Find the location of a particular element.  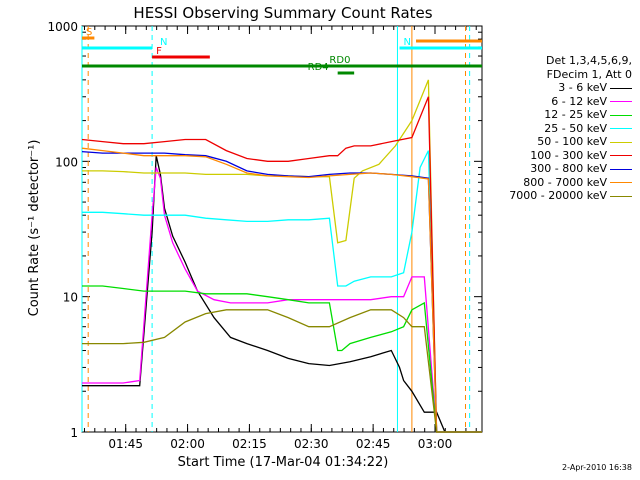

legend-entry-label: 25 - 50 keV is located at coordinates (575, 128).